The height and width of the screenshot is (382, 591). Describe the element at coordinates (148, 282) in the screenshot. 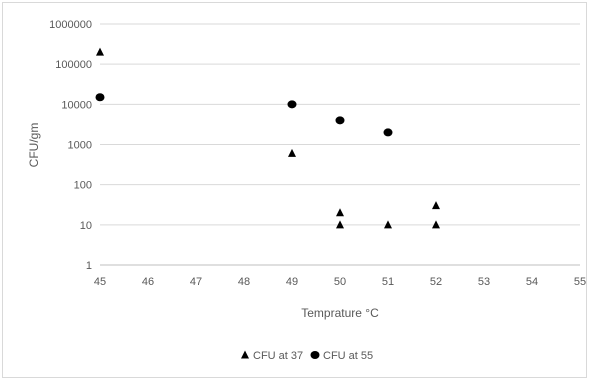

I see `x-tick-label: 46` at that location.